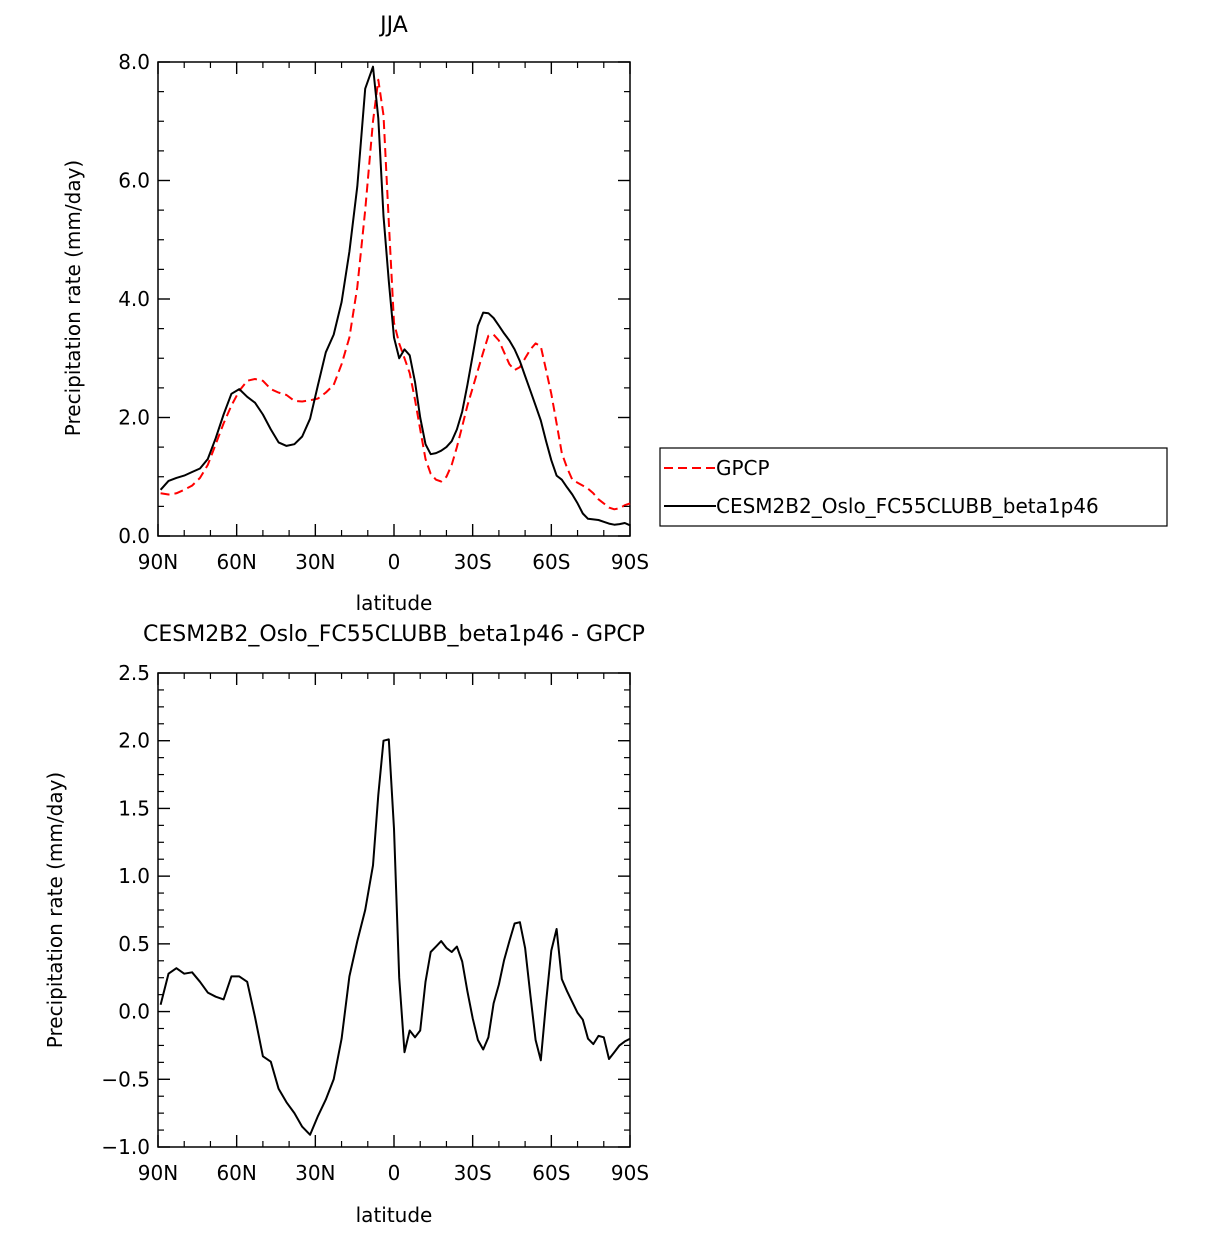  I want to click on y-tick-label: 1.5, so click(134, 808).